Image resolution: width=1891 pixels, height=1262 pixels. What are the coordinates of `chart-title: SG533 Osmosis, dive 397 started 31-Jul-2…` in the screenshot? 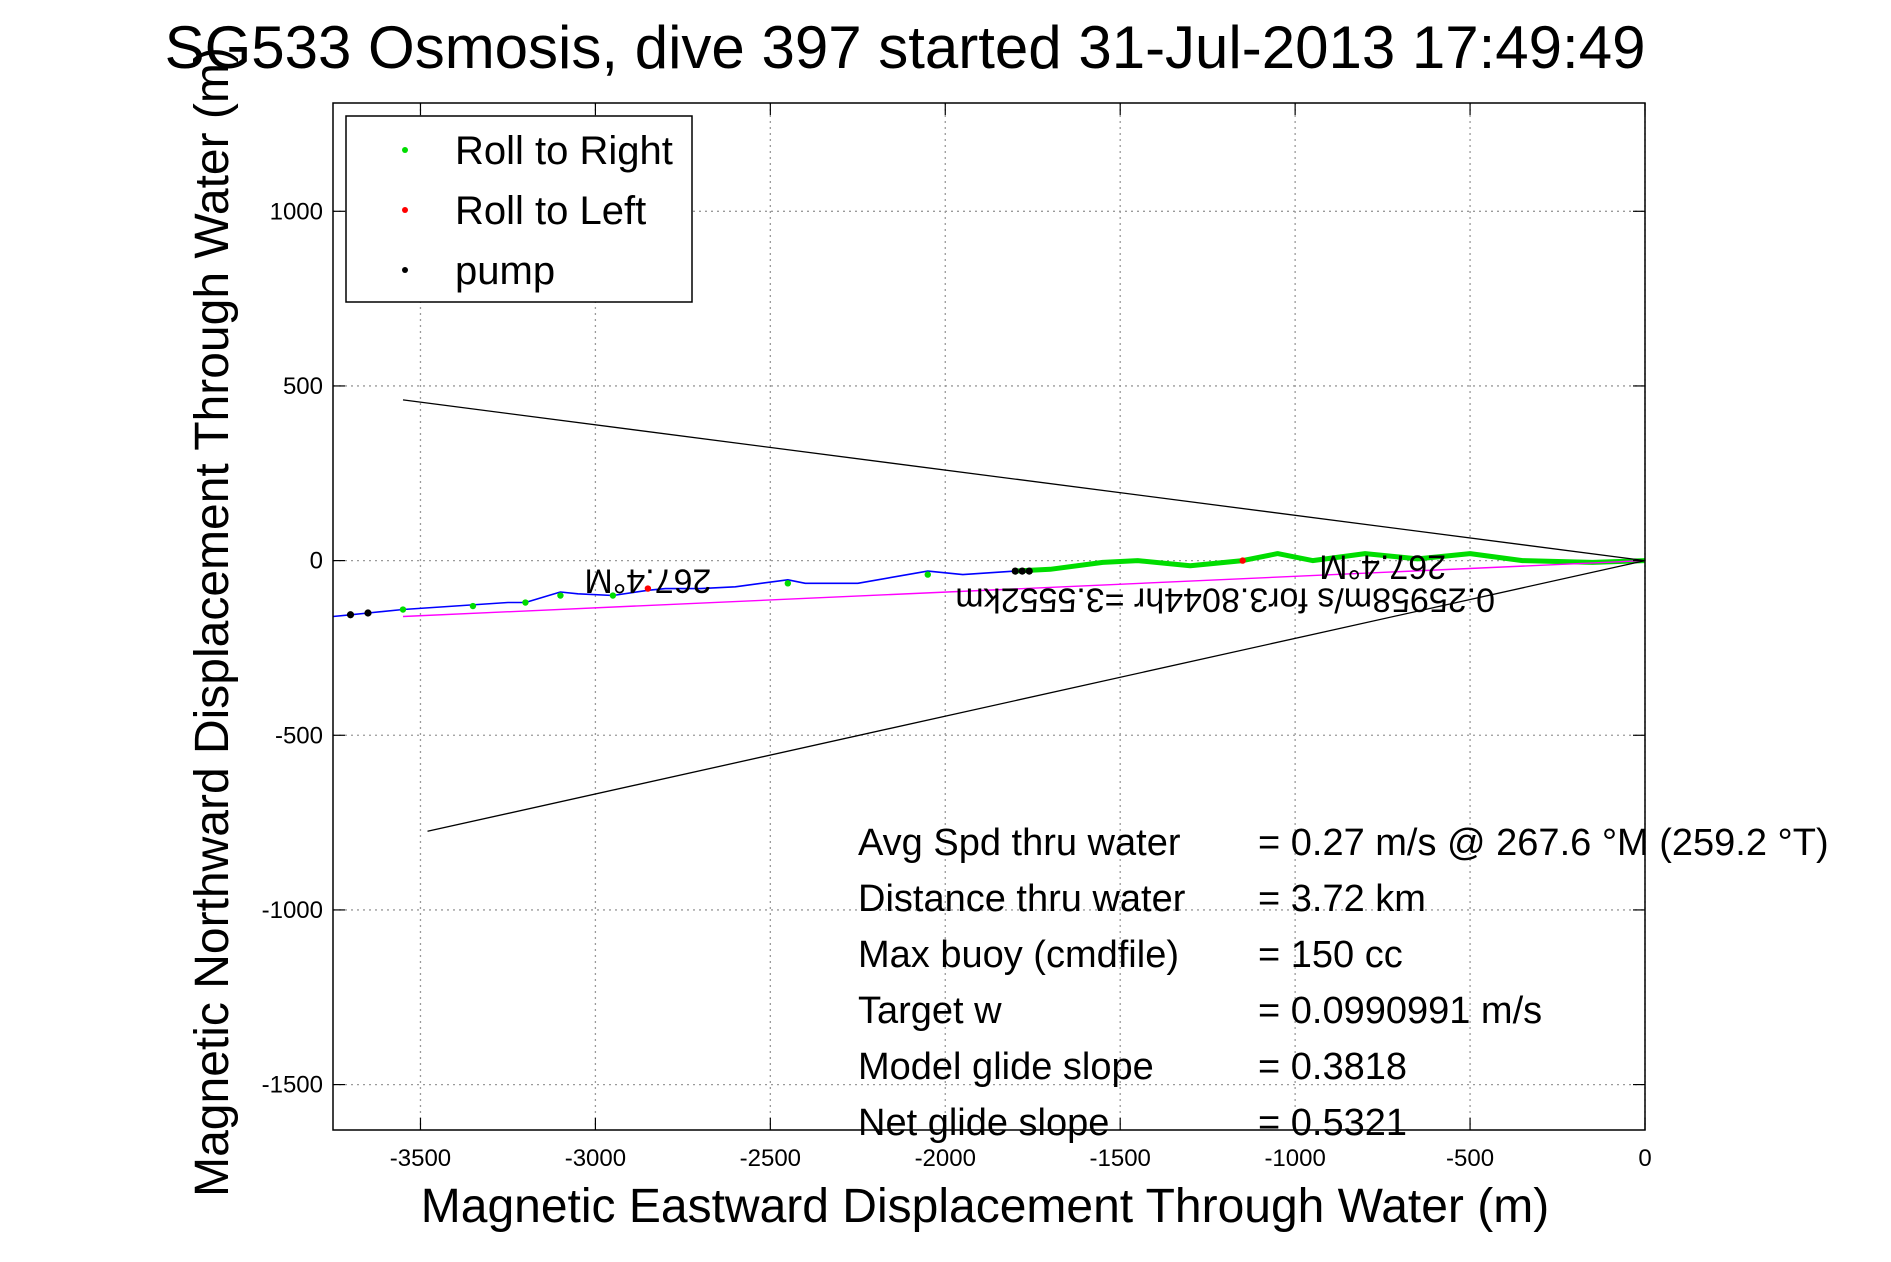 It's located at (905, 47).